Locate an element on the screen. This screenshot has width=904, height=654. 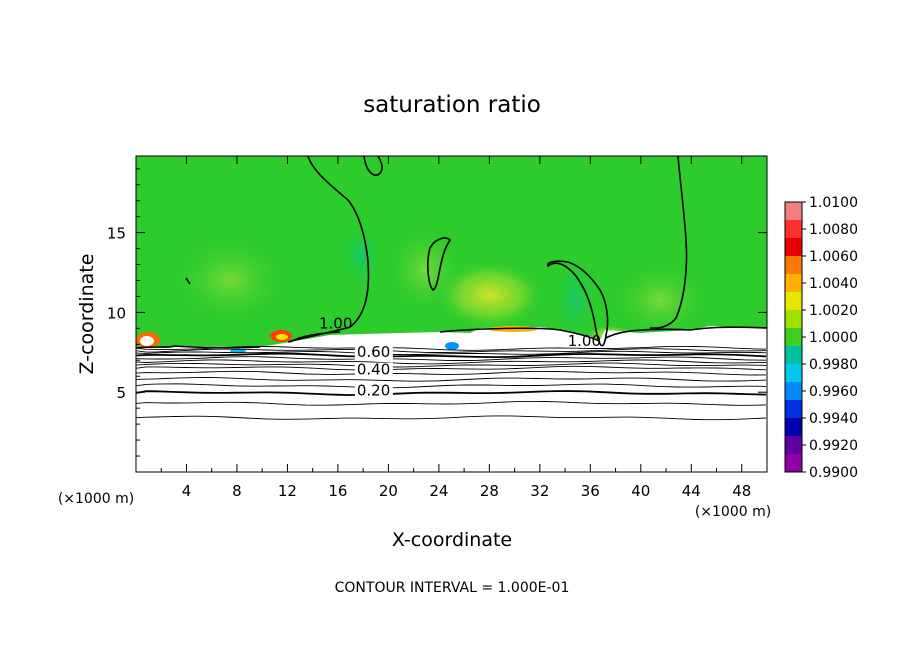
colorbar-label: 1.0000 is located at coordinates (833, 338).